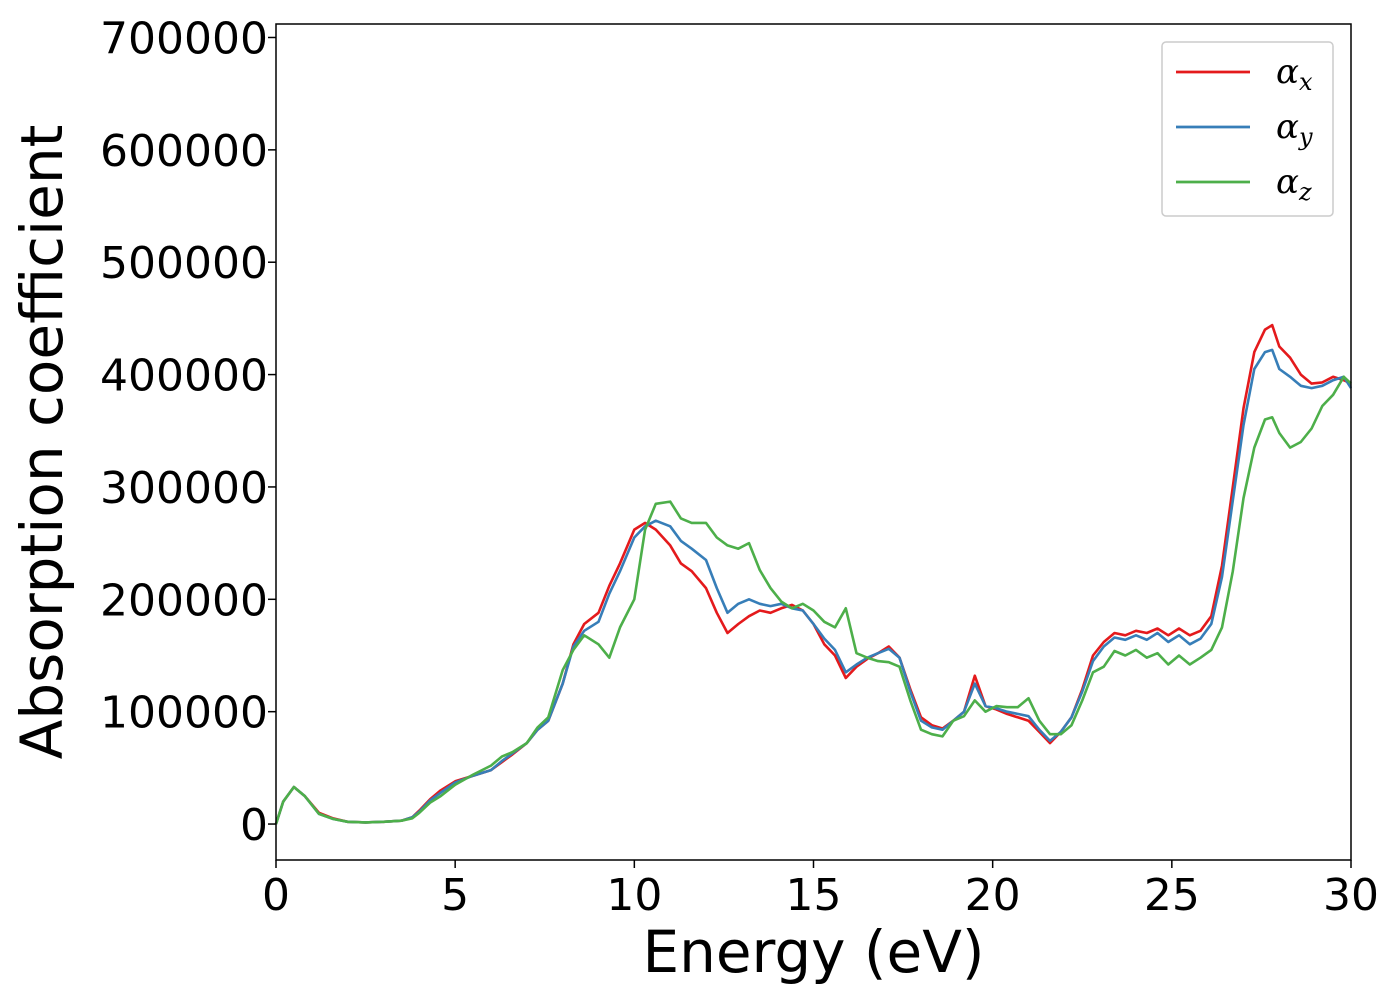  Describe the element at coordinates (184, 488) in the screenshot. I see `y-tick-label: 300000` at that location.